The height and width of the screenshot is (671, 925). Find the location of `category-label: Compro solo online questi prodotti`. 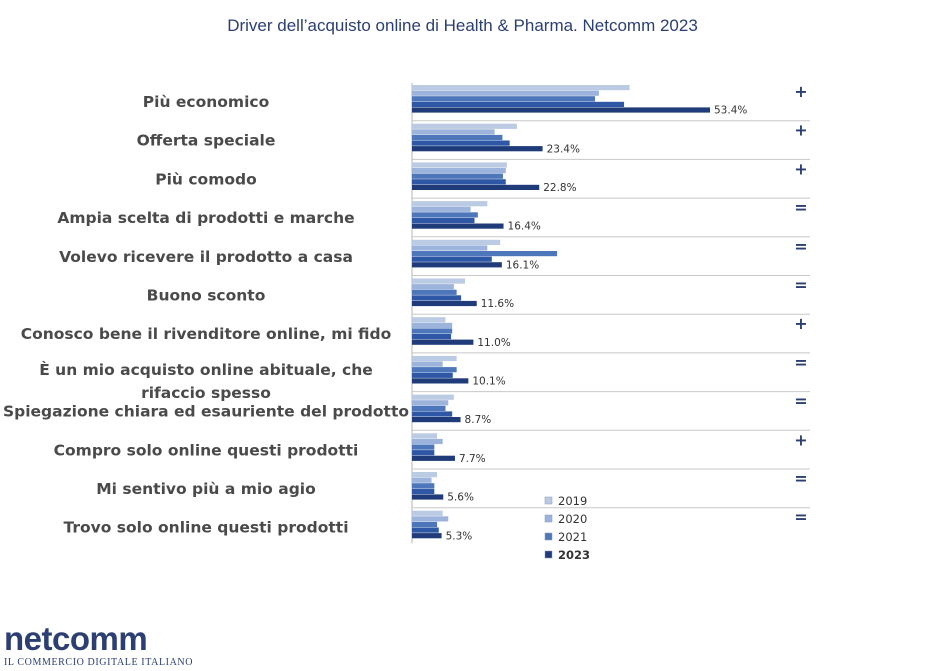

category-label: Compro solo online questi prodotti is located at coordinates (206, 450).